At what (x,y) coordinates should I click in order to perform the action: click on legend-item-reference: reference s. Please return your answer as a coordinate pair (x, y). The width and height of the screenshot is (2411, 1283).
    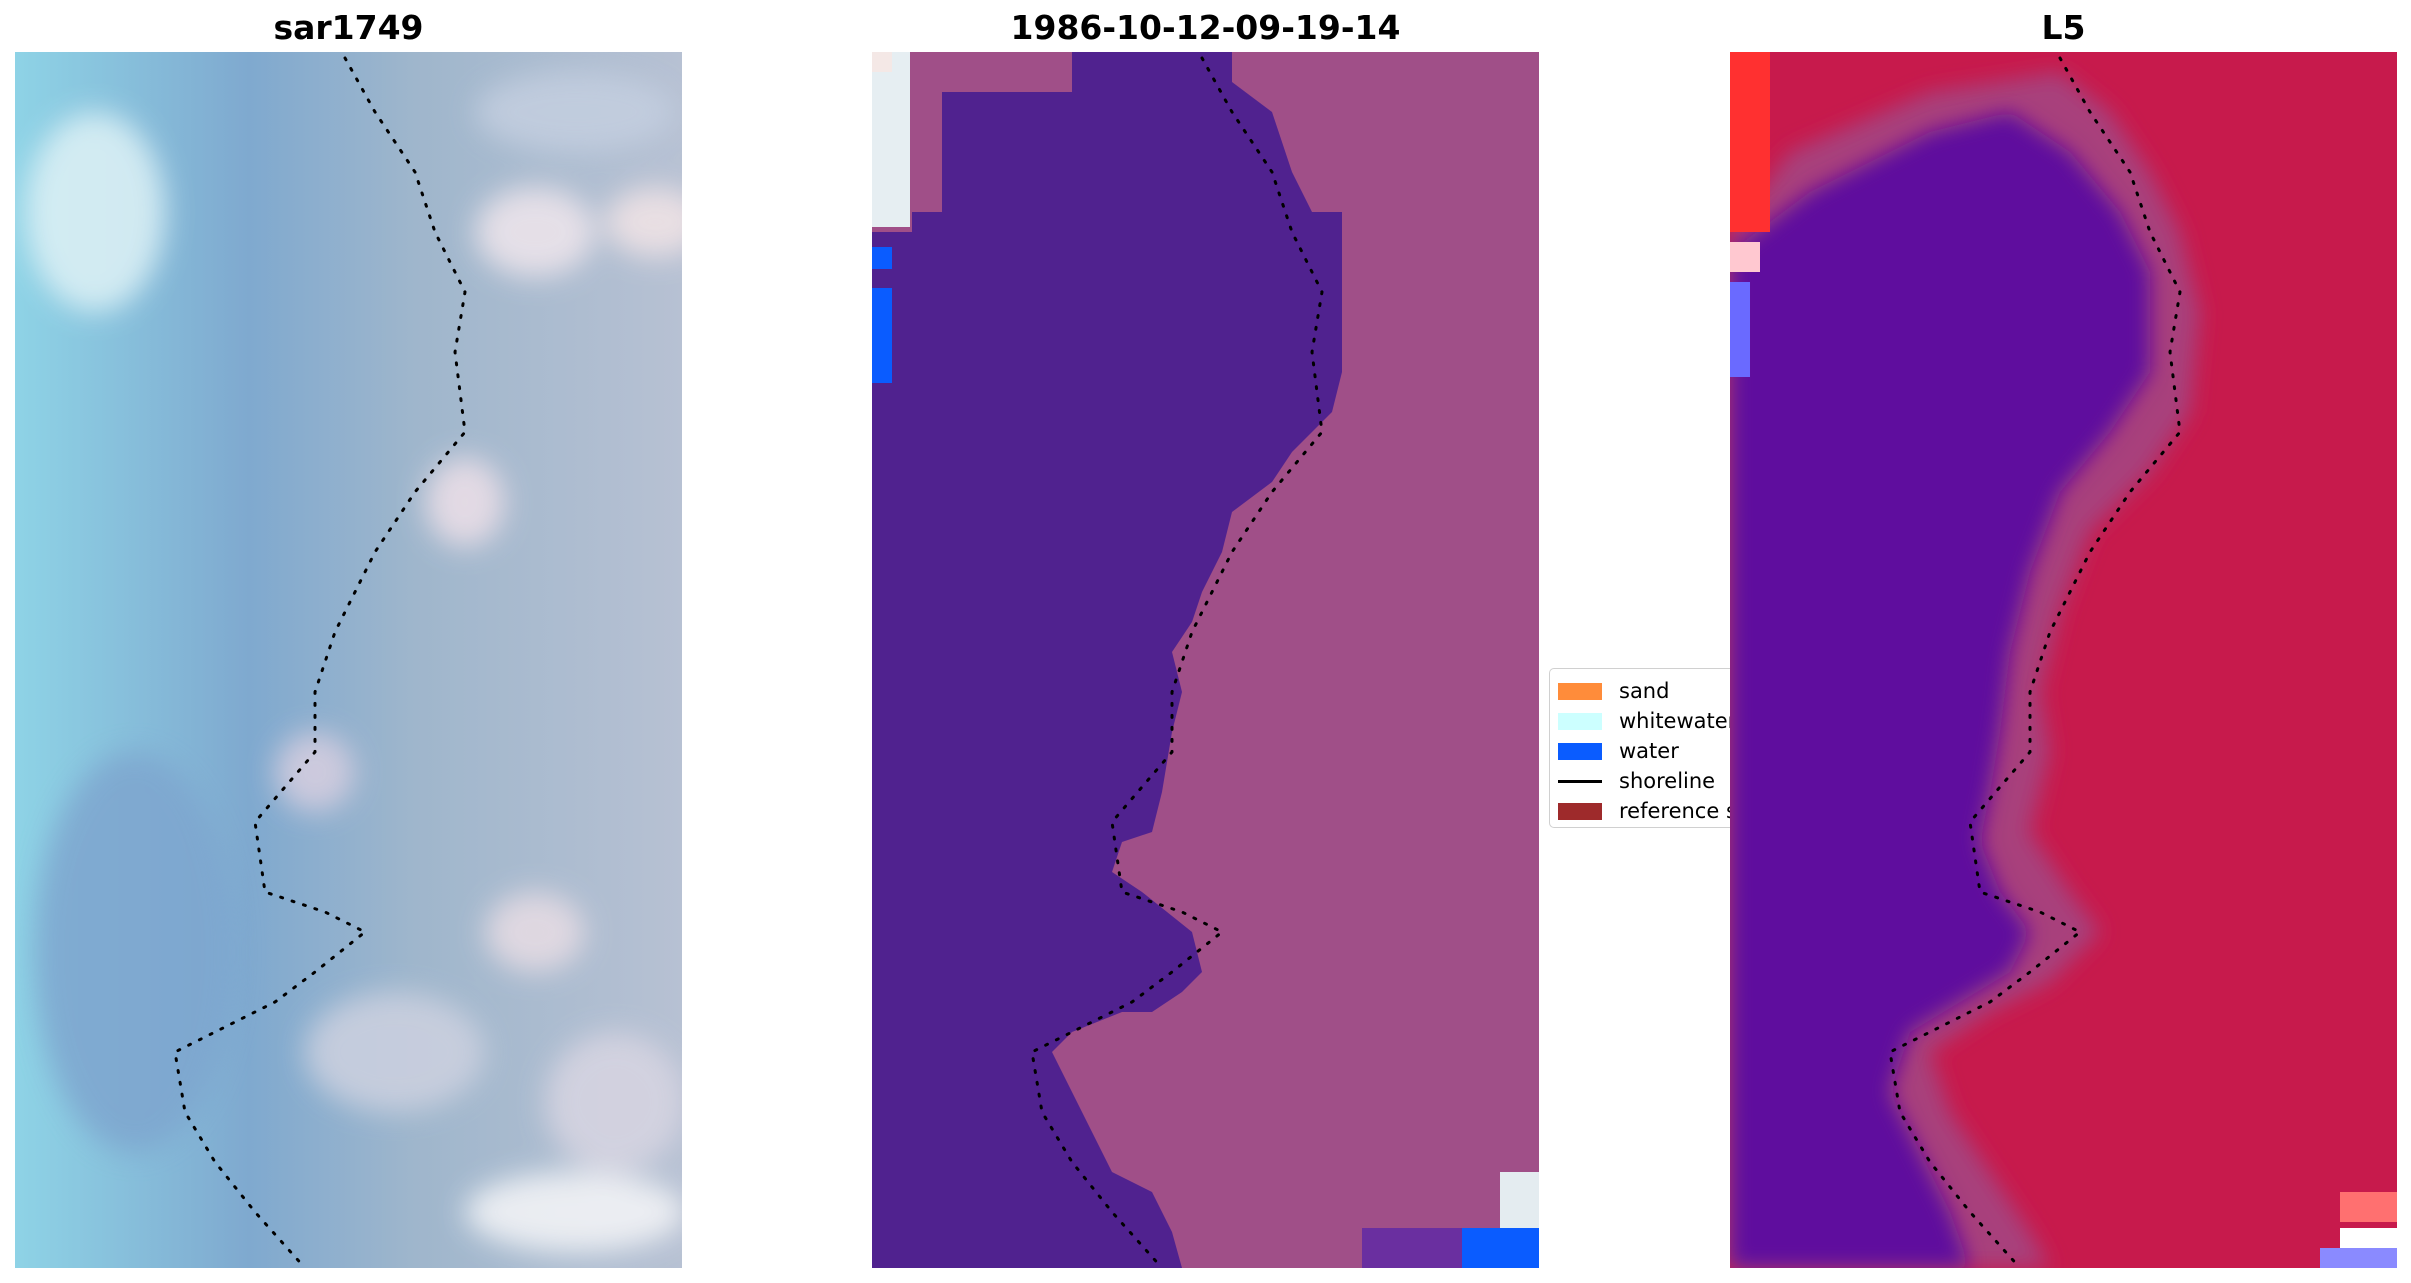
    Looking at the image, I should click on (1644, 811).